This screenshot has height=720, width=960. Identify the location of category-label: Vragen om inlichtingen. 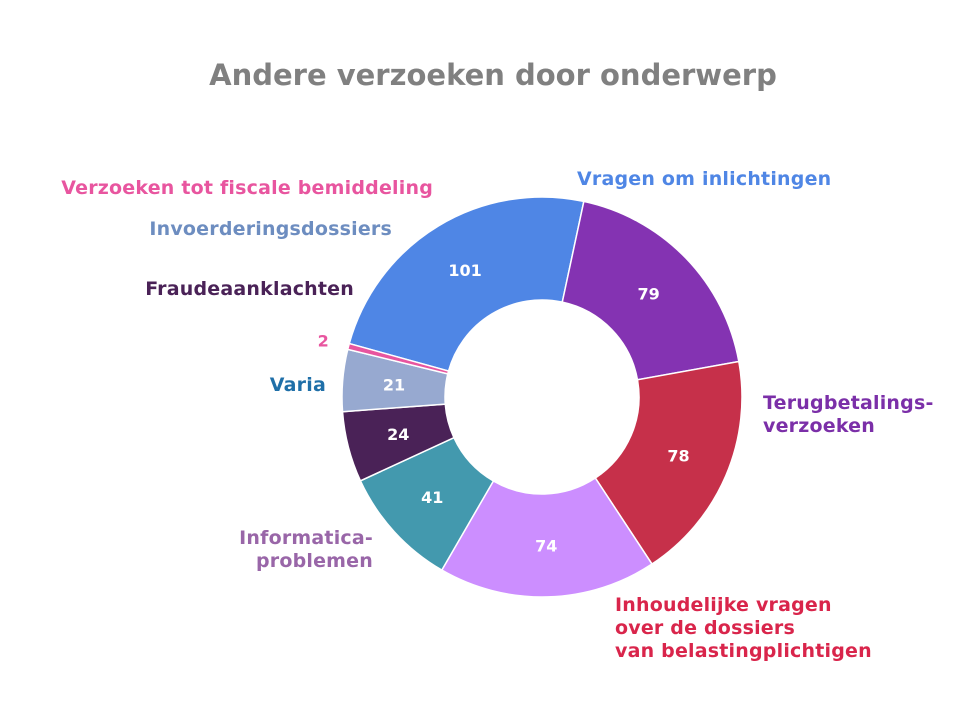
(704, 179).